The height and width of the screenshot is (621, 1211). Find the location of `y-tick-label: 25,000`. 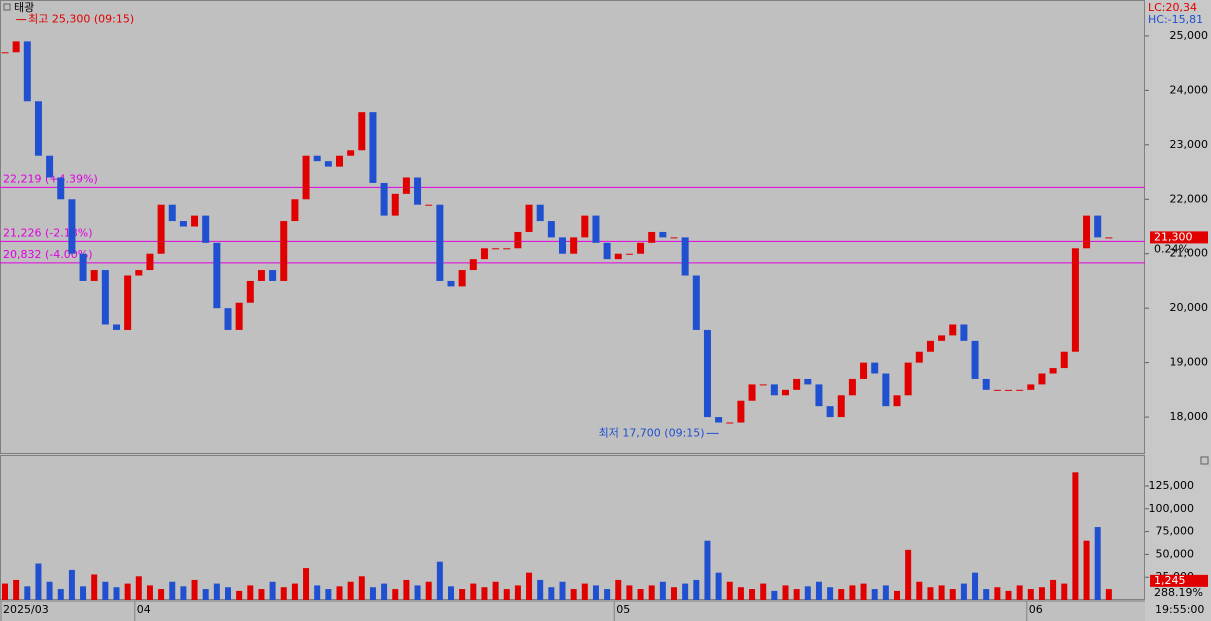

y-tick-label: 25,000 is located at coordinates (1189, 35).